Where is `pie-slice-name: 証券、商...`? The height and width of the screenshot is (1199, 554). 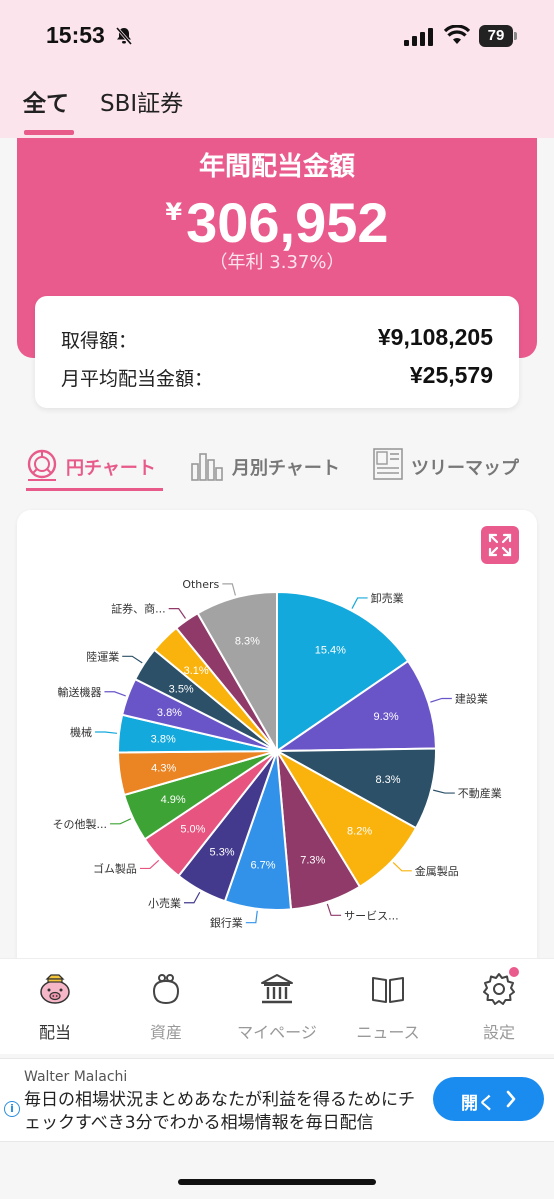
pie-slice-name: 証券、商... is located at coordinates (138, 609).